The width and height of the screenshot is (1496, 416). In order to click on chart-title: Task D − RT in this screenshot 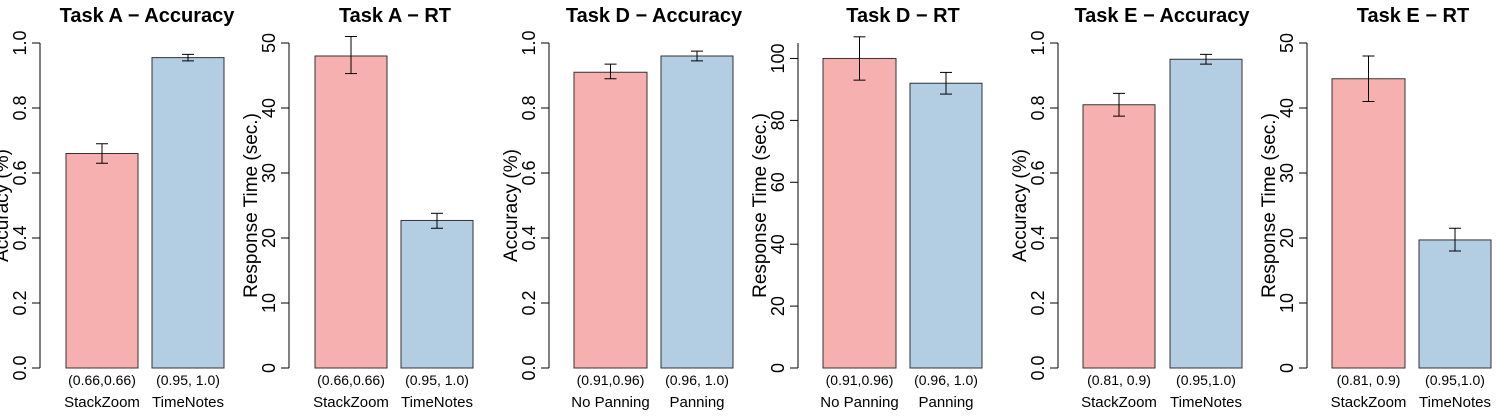, I will do `click(903, 16)`.